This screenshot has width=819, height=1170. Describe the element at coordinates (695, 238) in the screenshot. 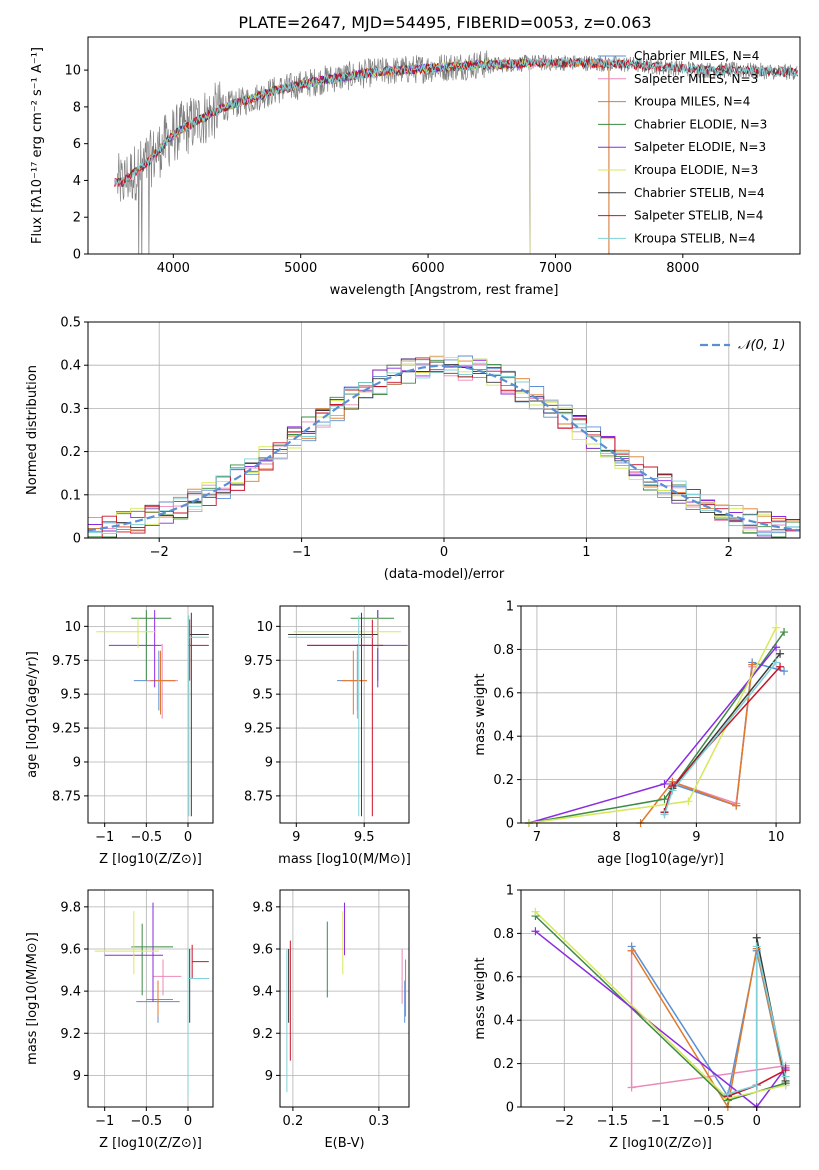

I see `legend-label: Kroupa STELIB, N=4` at that location.